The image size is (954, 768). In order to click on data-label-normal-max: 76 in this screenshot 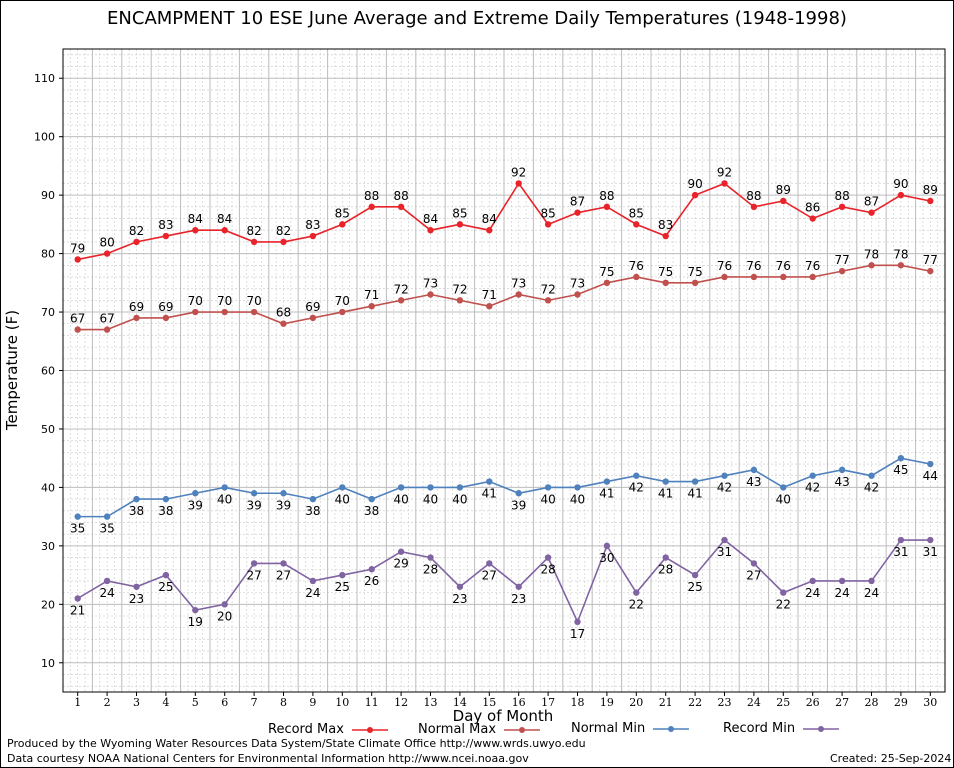, I will do `click(724, 266)`.